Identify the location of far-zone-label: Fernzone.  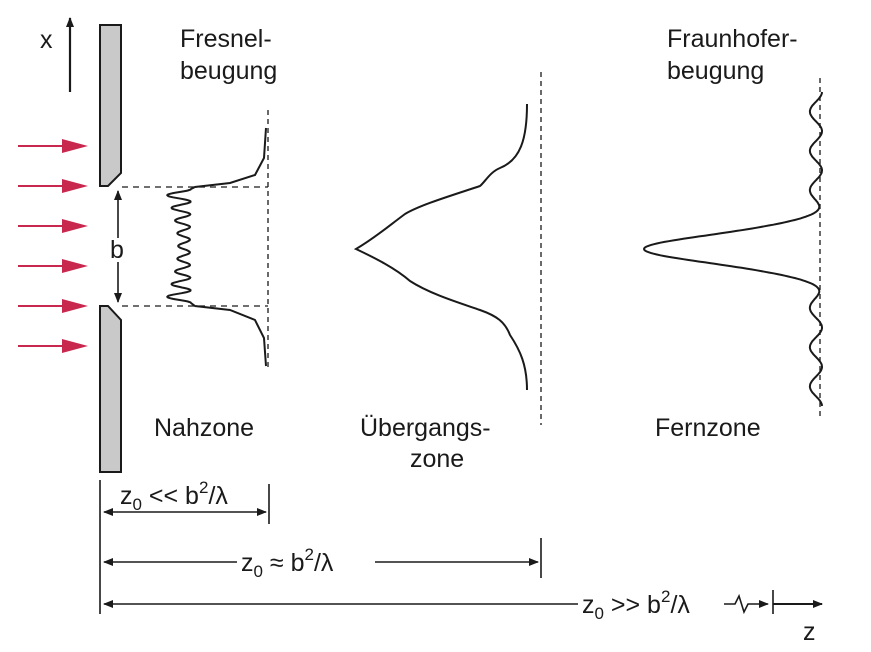
(708, 428).